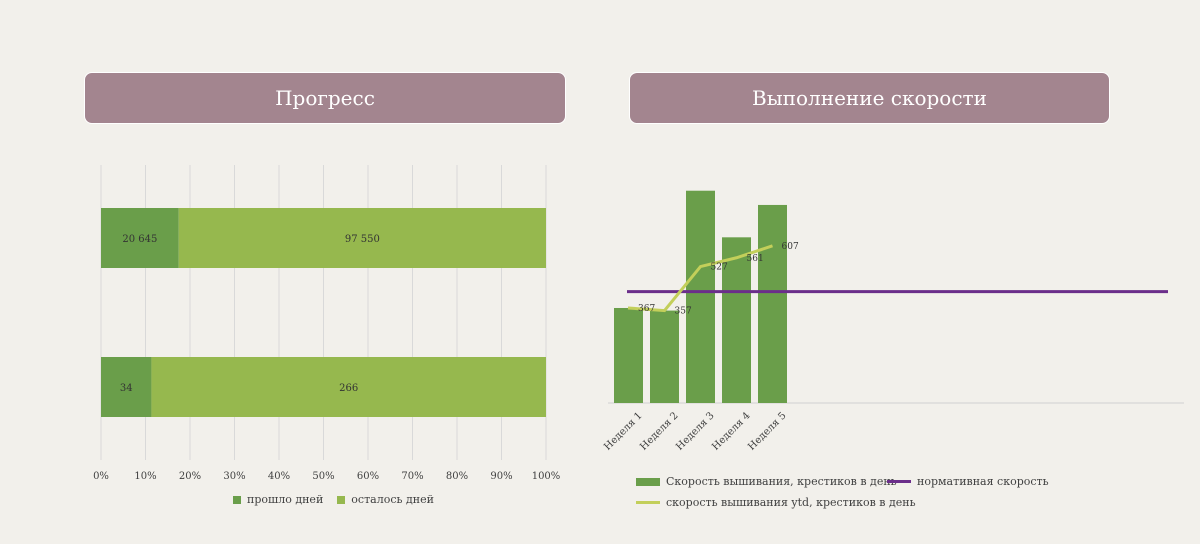 The height and width of the screenshot is (544, 1200). What do you see at coordinates (457, 476) in the screenshot?
I see `x-tick-label: 80%` at bounding box center [457, 476].